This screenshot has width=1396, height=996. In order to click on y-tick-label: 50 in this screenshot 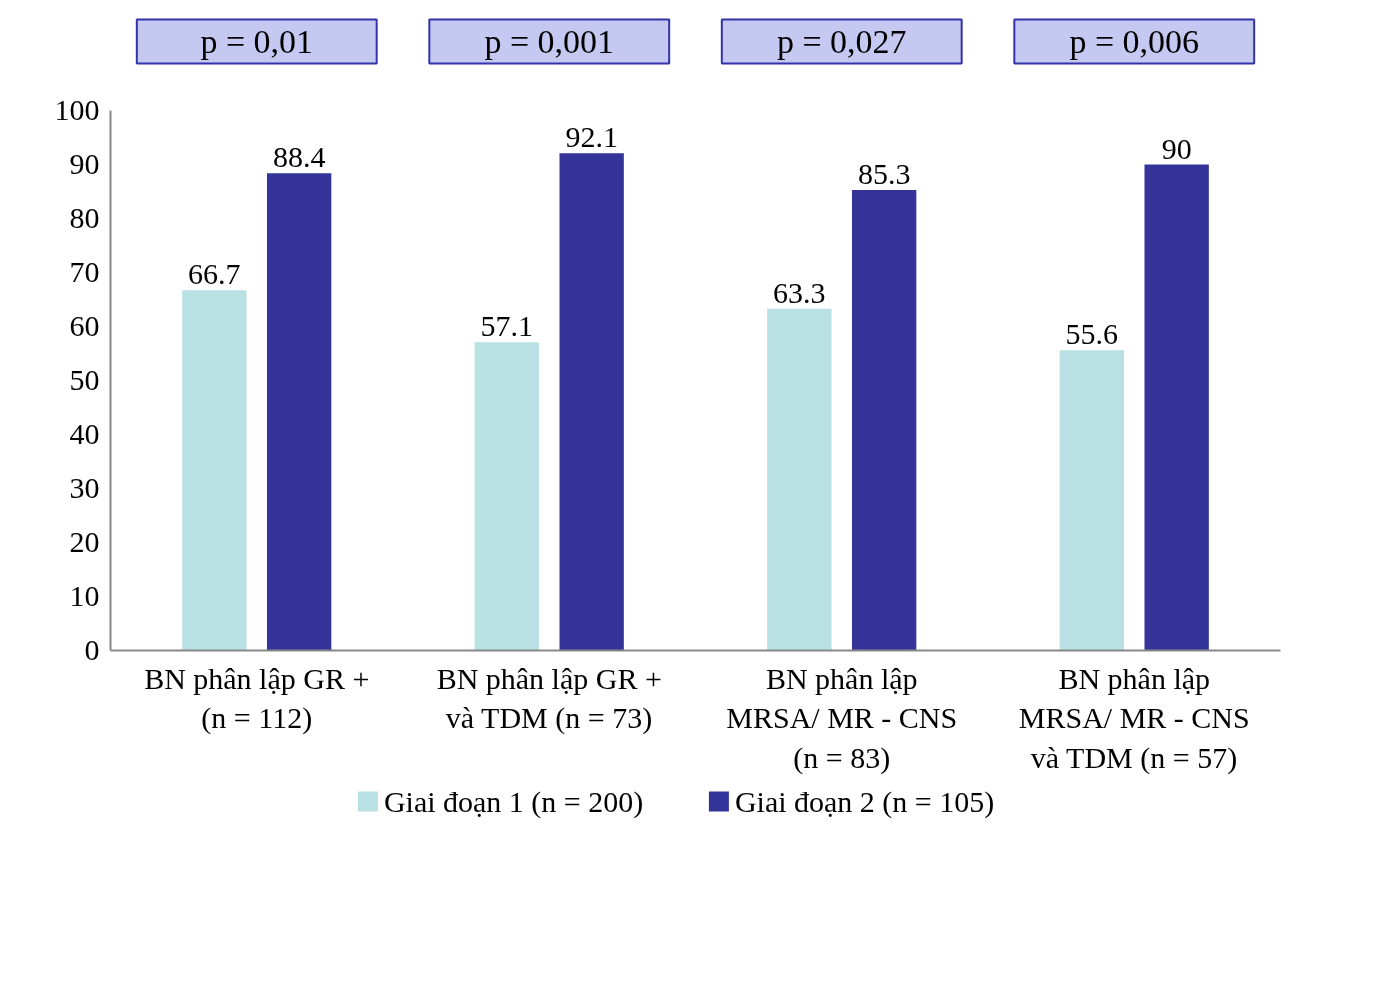, I will do `click(84, 379)`.